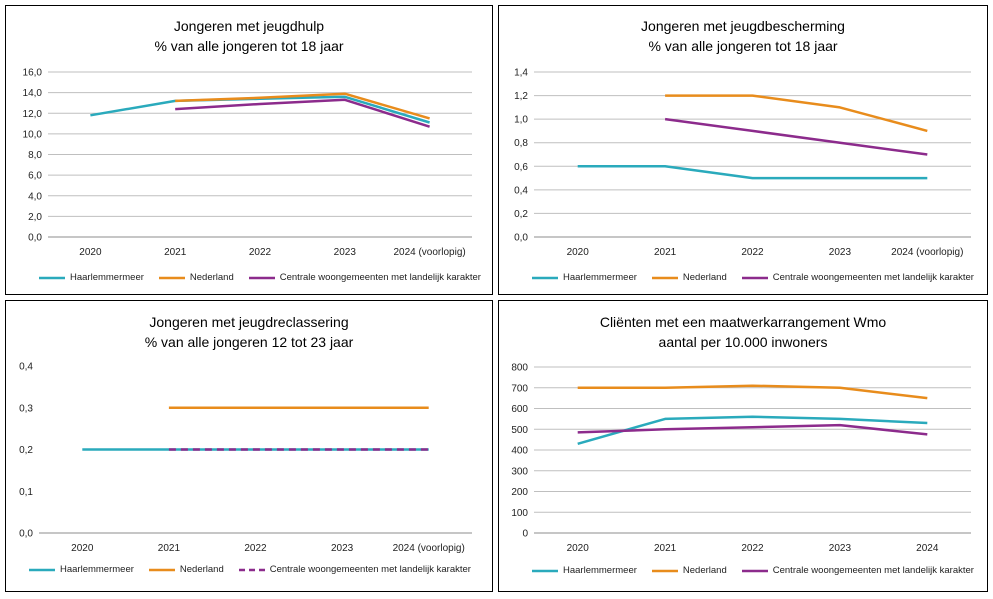 The width and height of the screenshot is (993, 599). I want to click on y-tick-label: 200, so click(519, 492).